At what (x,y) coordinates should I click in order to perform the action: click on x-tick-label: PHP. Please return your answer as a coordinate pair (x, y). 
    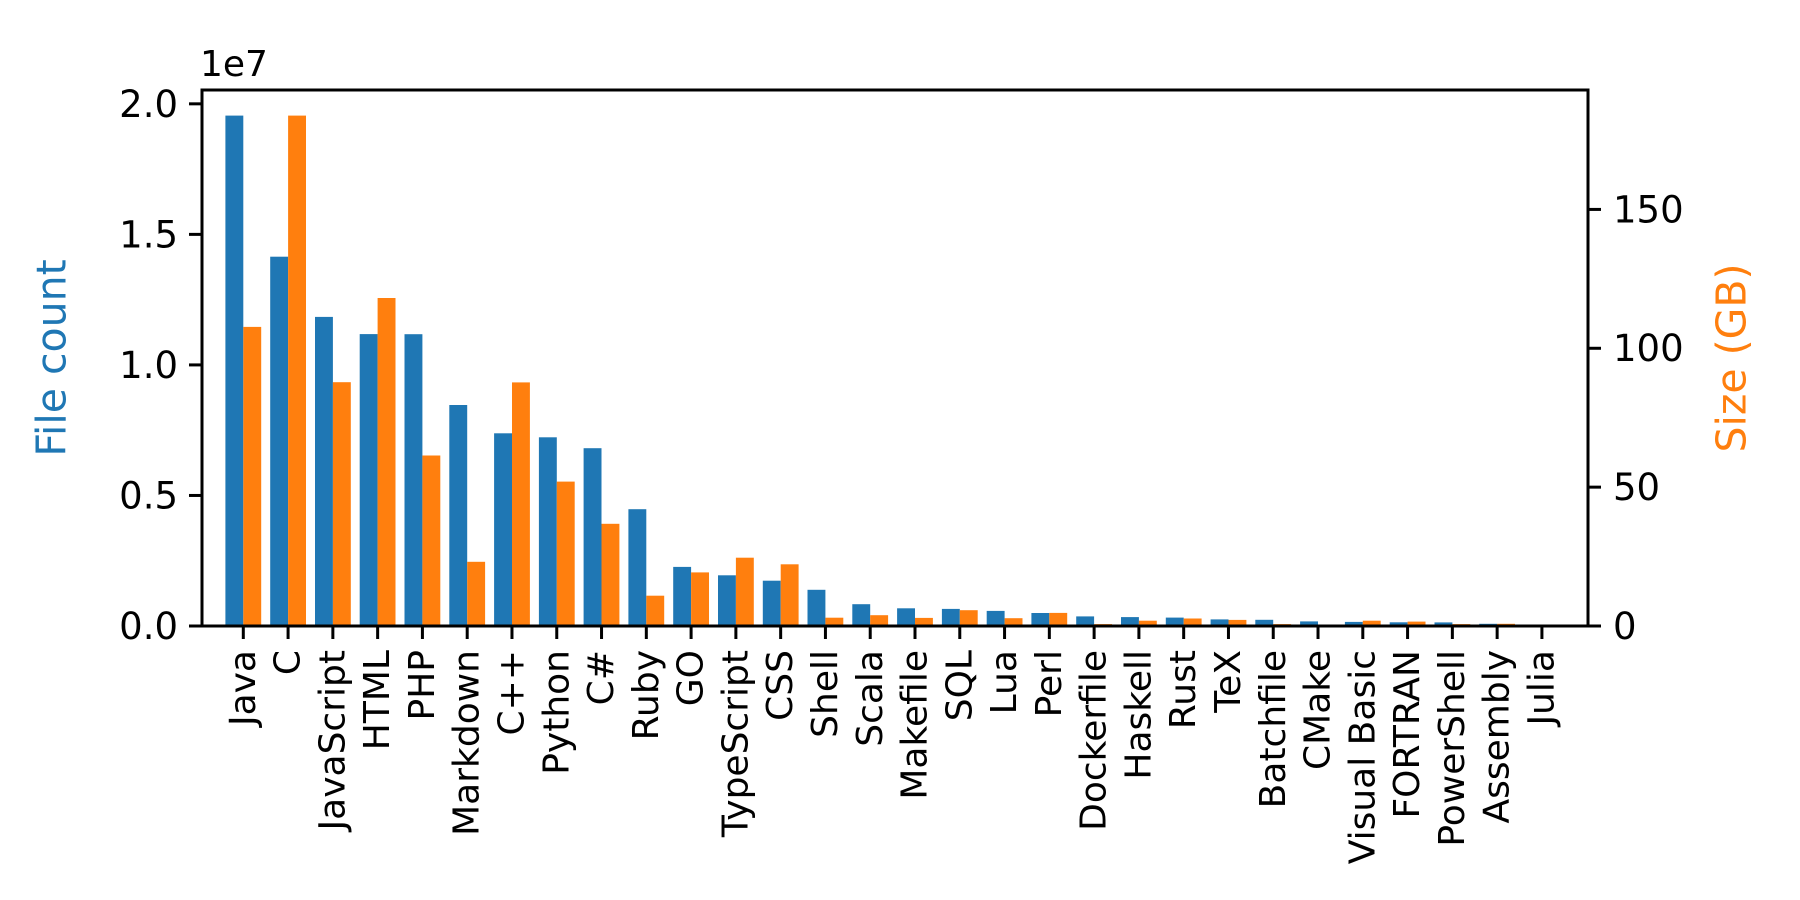
    Looking at the image, I should click on (422, 685).